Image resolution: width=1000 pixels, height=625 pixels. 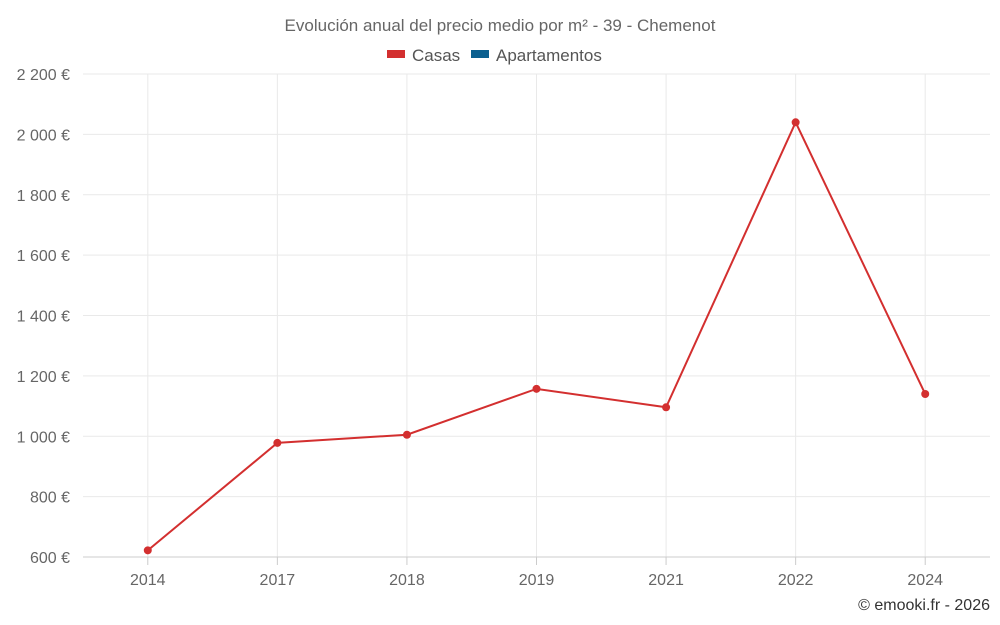 What do you see at coordinates (406, 434) in the screenshot?
I see `data-point-casas-2018` at bounding box center [406, 434].